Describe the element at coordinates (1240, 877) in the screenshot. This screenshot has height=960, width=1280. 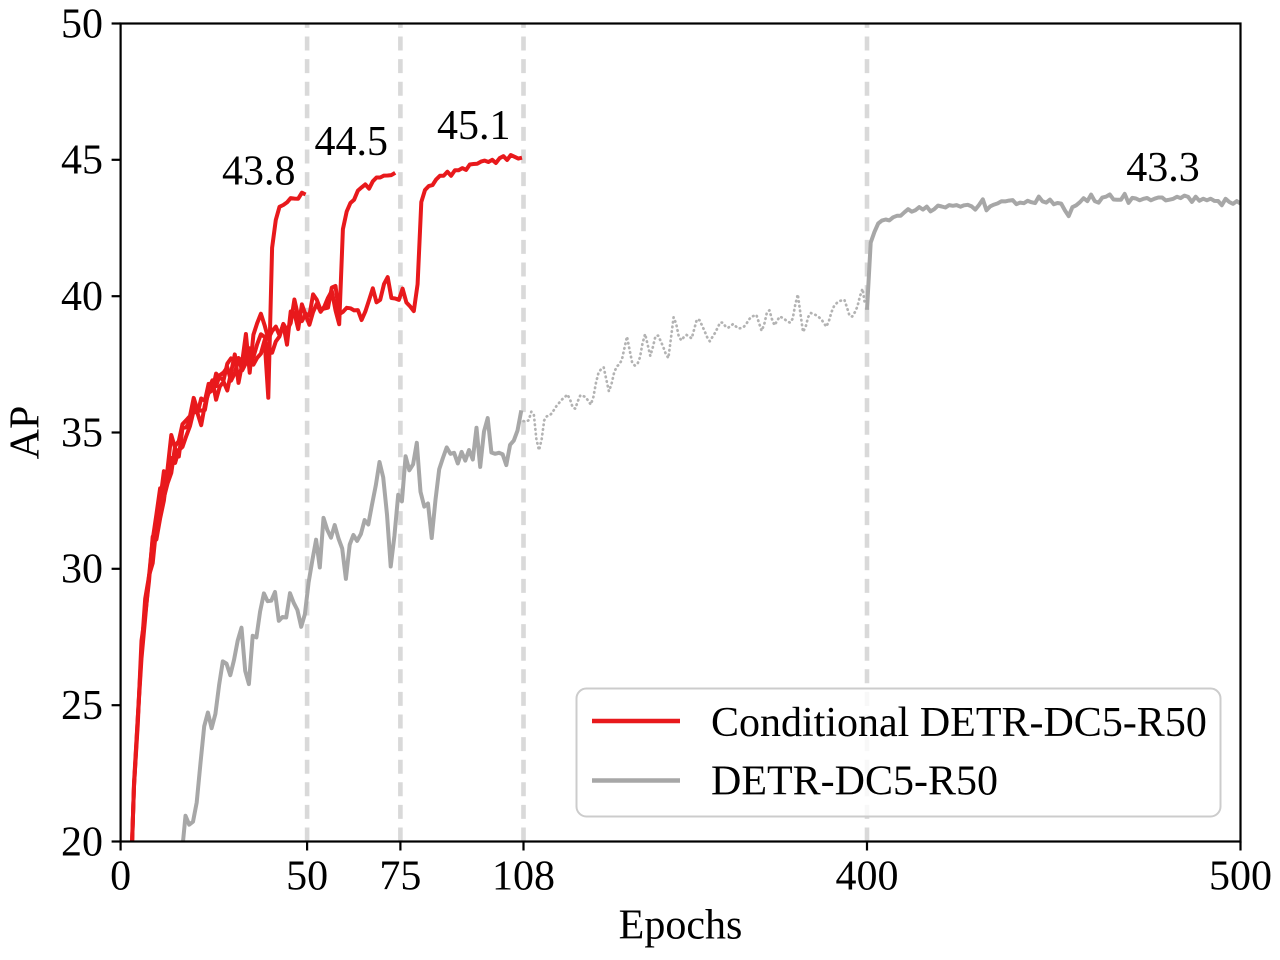
I see `svg-text: 500` at that location.